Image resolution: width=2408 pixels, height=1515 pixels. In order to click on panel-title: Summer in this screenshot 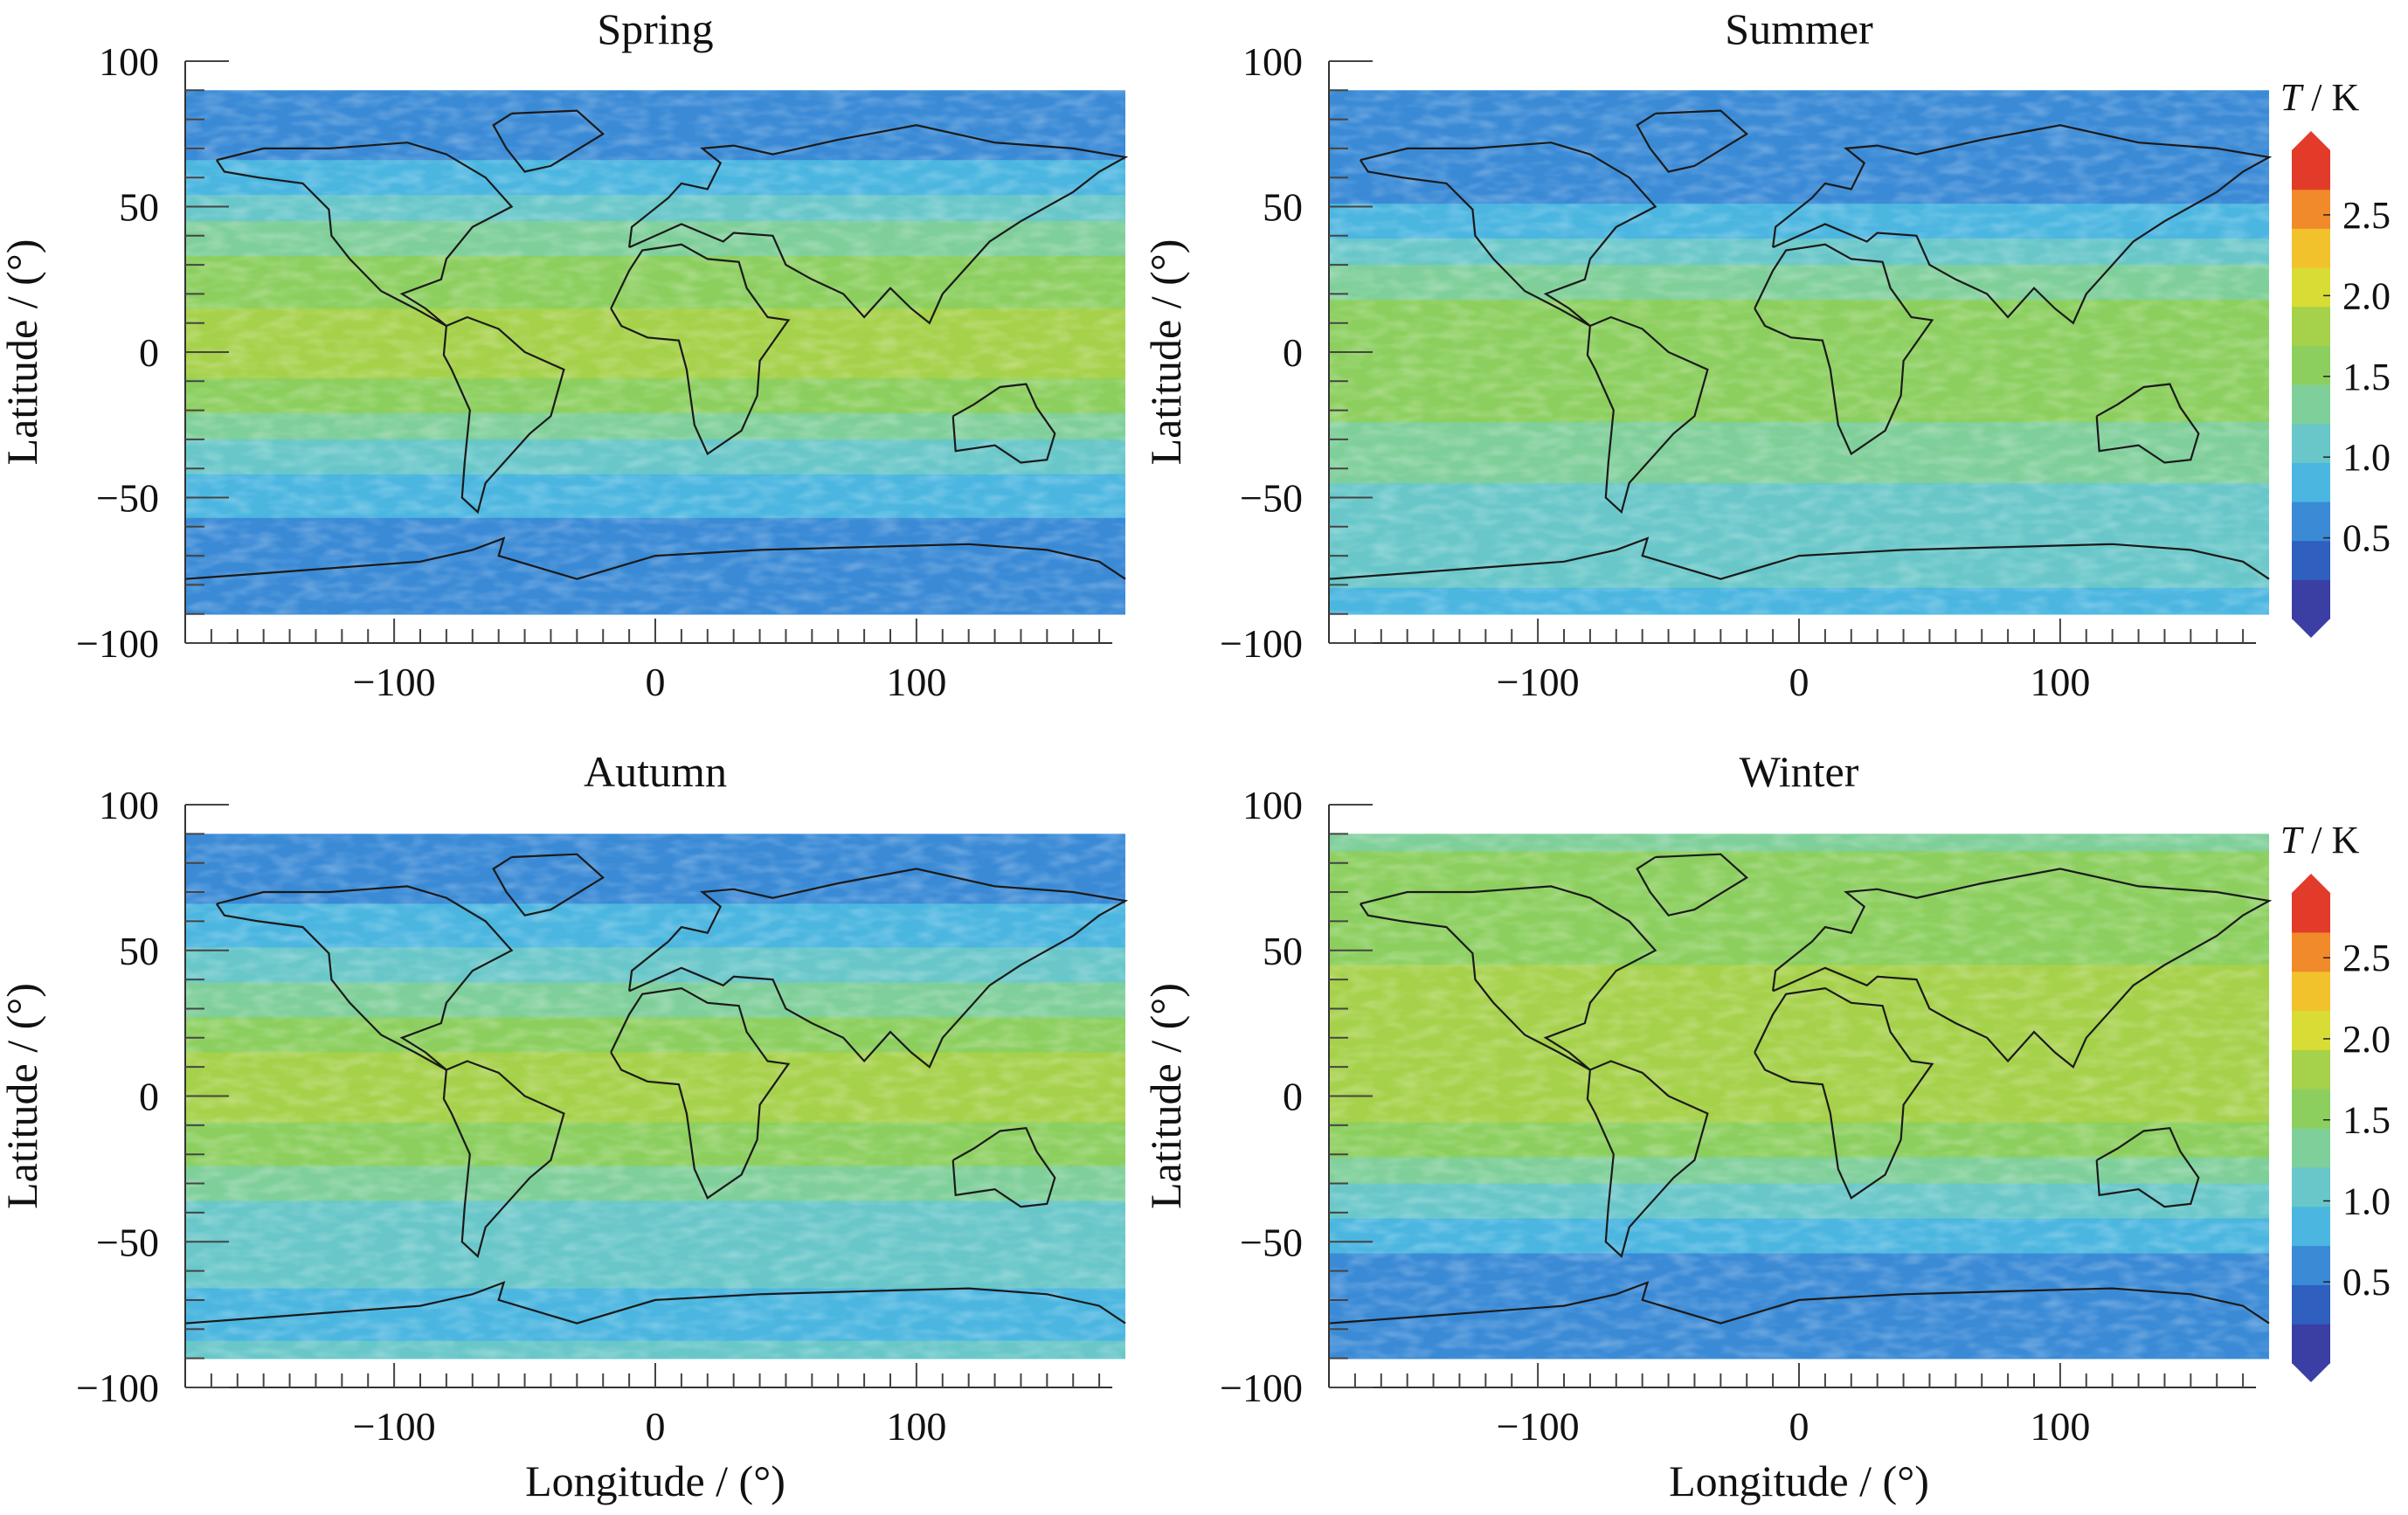, I will do `click(1799, 28)`.